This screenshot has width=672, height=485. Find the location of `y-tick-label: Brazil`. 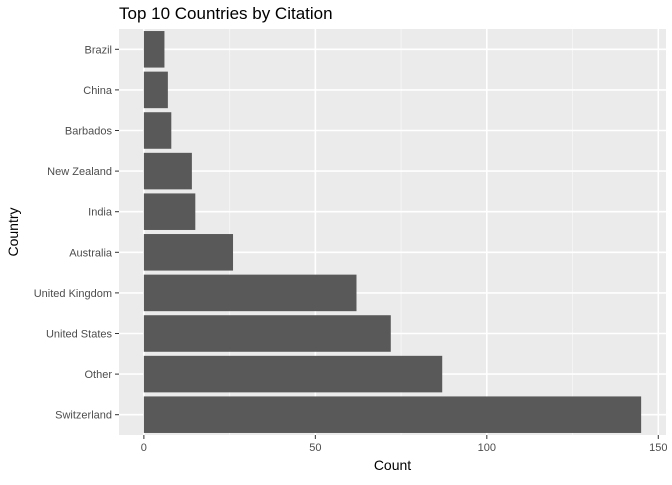

y-tick-label: Brazil is located at coordinates (98, 50).